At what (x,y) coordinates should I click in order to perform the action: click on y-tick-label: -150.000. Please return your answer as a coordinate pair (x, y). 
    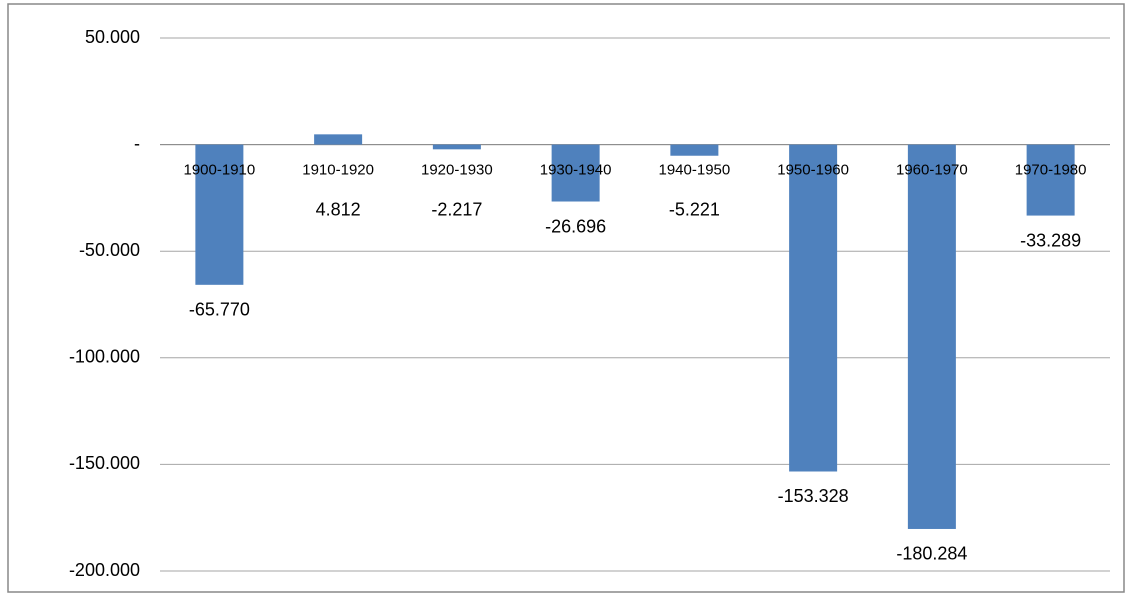
    Looking at the image, I should click on (104, 463).